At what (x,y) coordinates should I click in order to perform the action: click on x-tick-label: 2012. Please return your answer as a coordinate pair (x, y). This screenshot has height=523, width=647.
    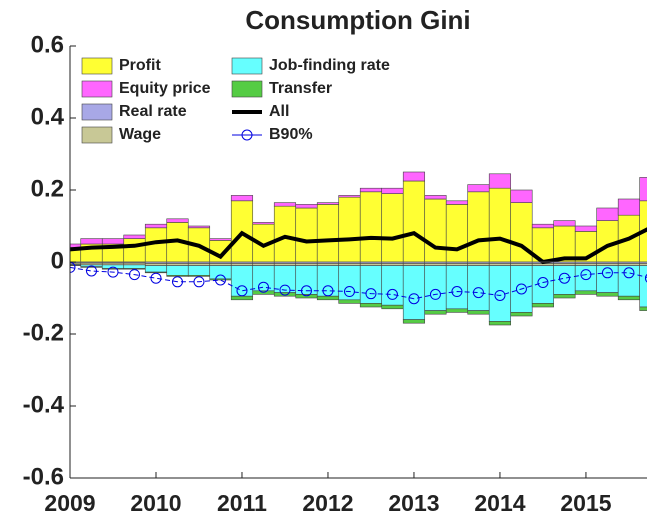
    Looking at the image, I should click on (327, 503).